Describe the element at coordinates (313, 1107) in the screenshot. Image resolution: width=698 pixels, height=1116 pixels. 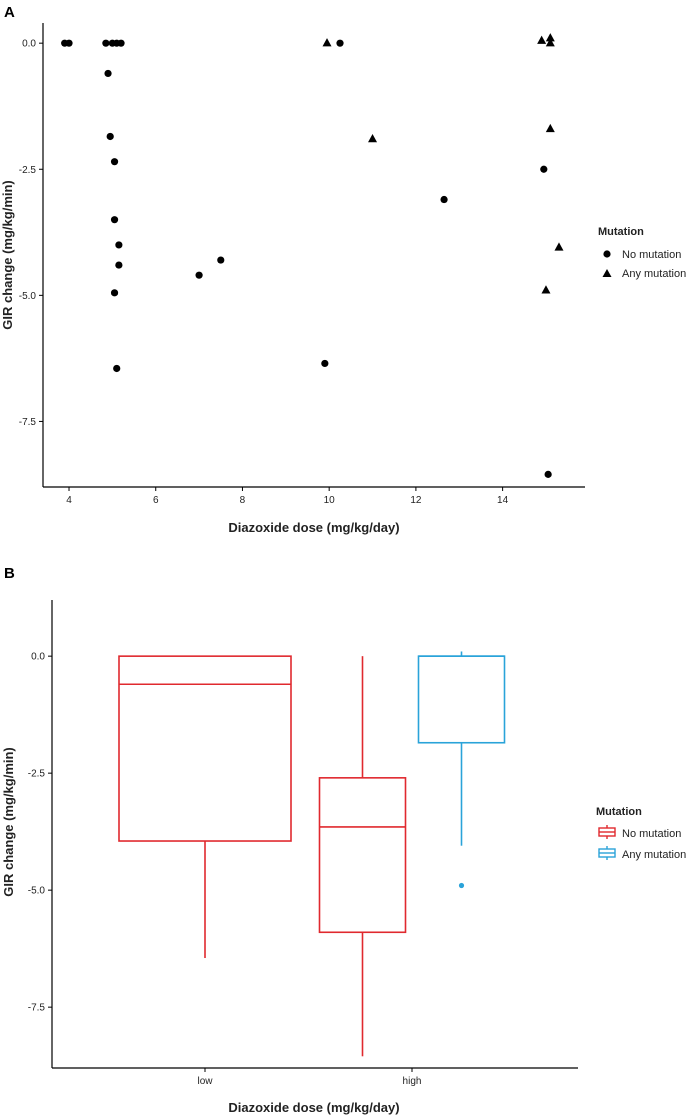
I see `panel-b-x-title: Diazoxide dose (mg/kg/day)` at that location.